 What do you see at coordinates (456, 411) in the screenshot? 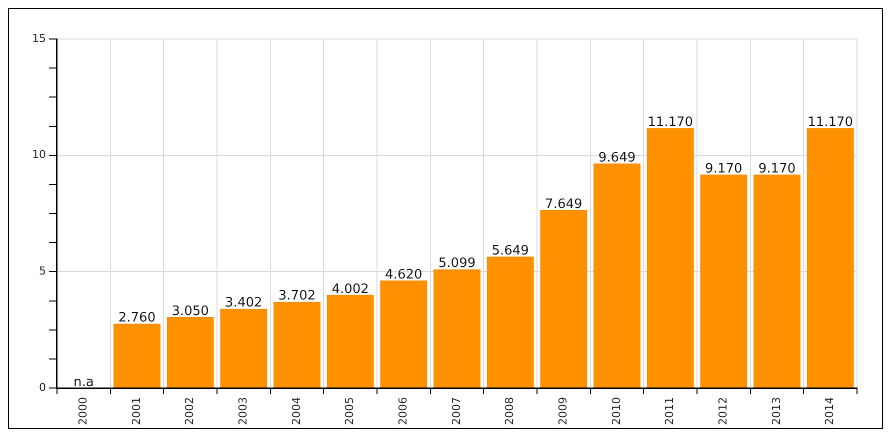
I see `x-tick-label: 2007` at bounding box center [456, 411].